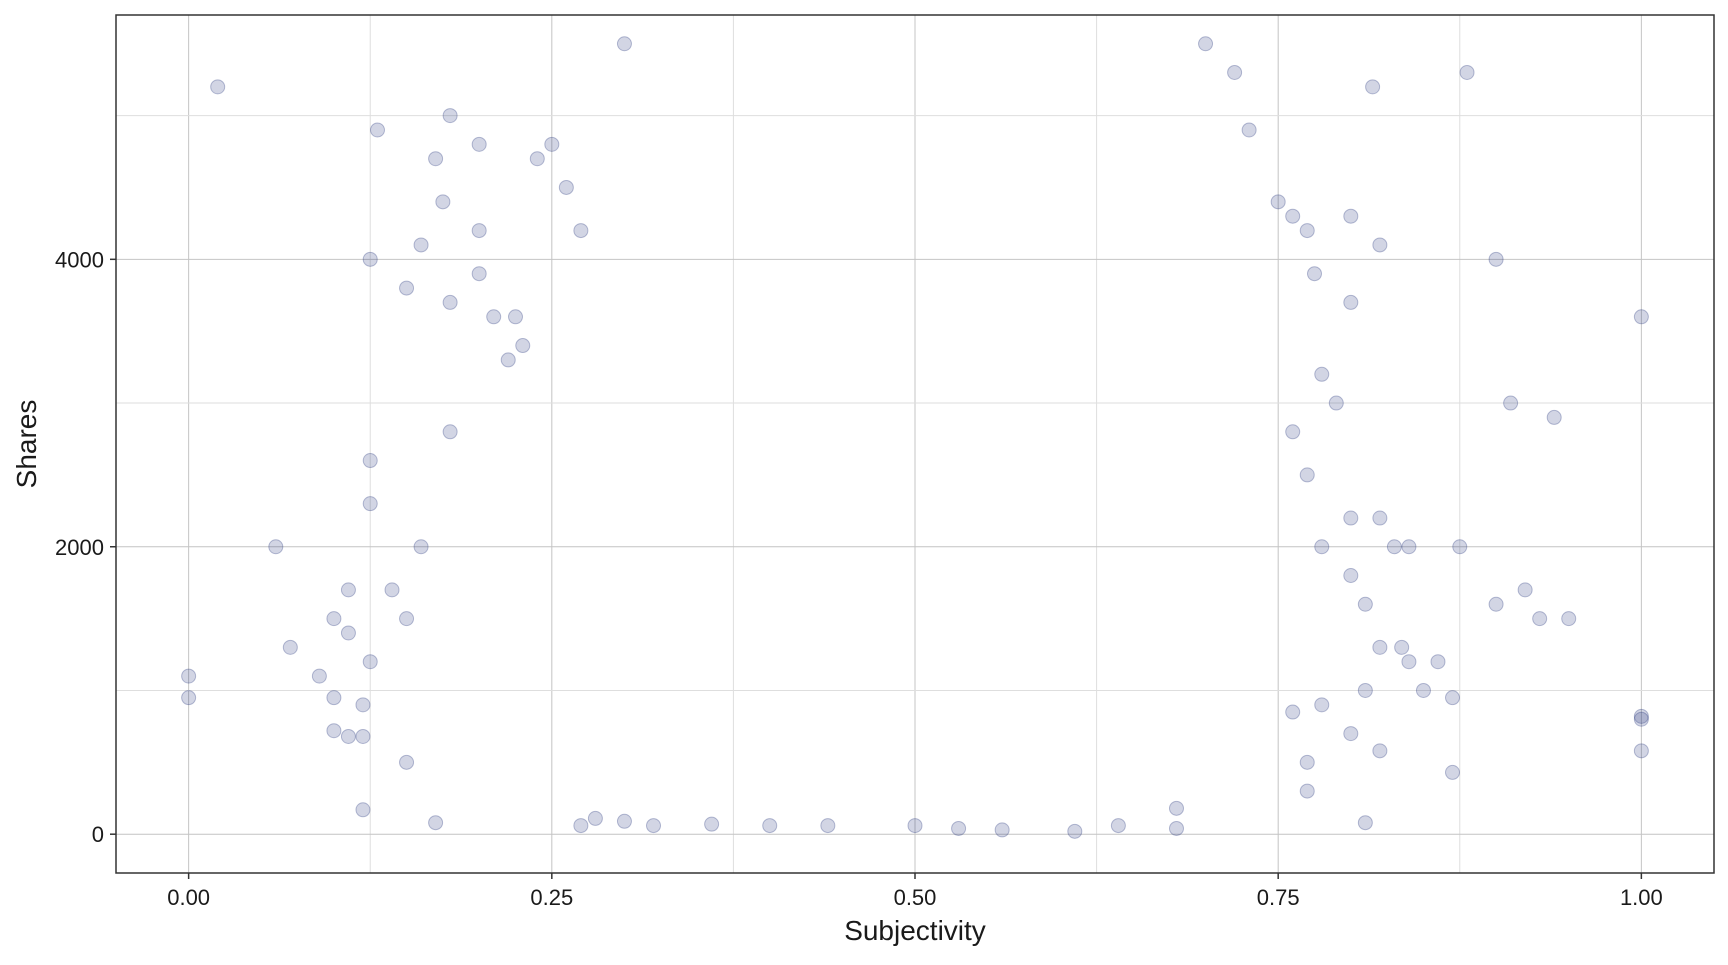  What do you see at coordinates (1278, 897) in the screenshot?
I see `x-tick-label: 0.75` at bounding box center [1278, 897].